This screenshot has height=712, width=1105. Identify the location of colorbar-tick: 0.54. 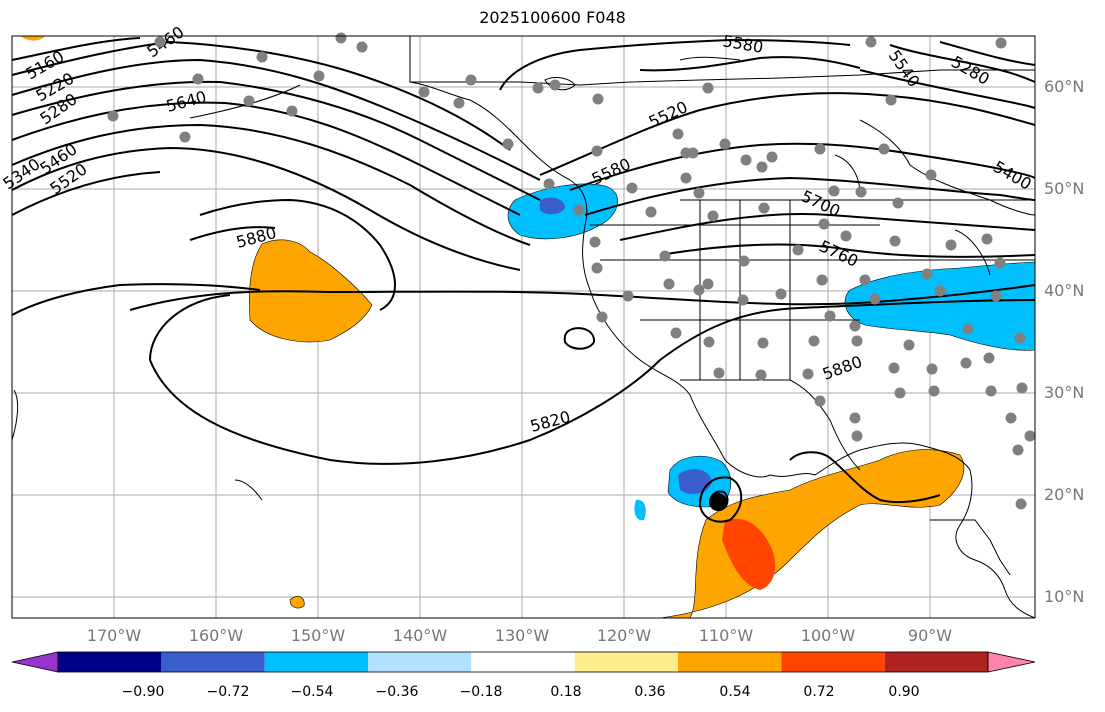
(735, 692).